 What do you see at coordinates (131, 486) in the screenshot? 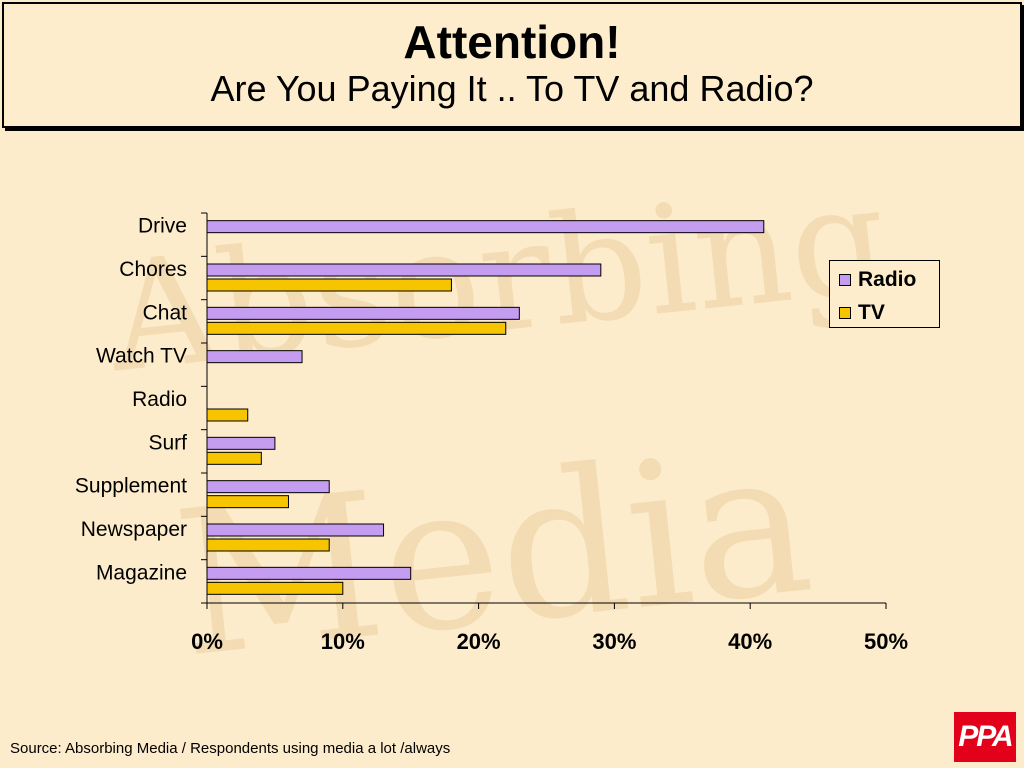
I see `category-label-supplement: Supplement` at bounding box center [131, 486].